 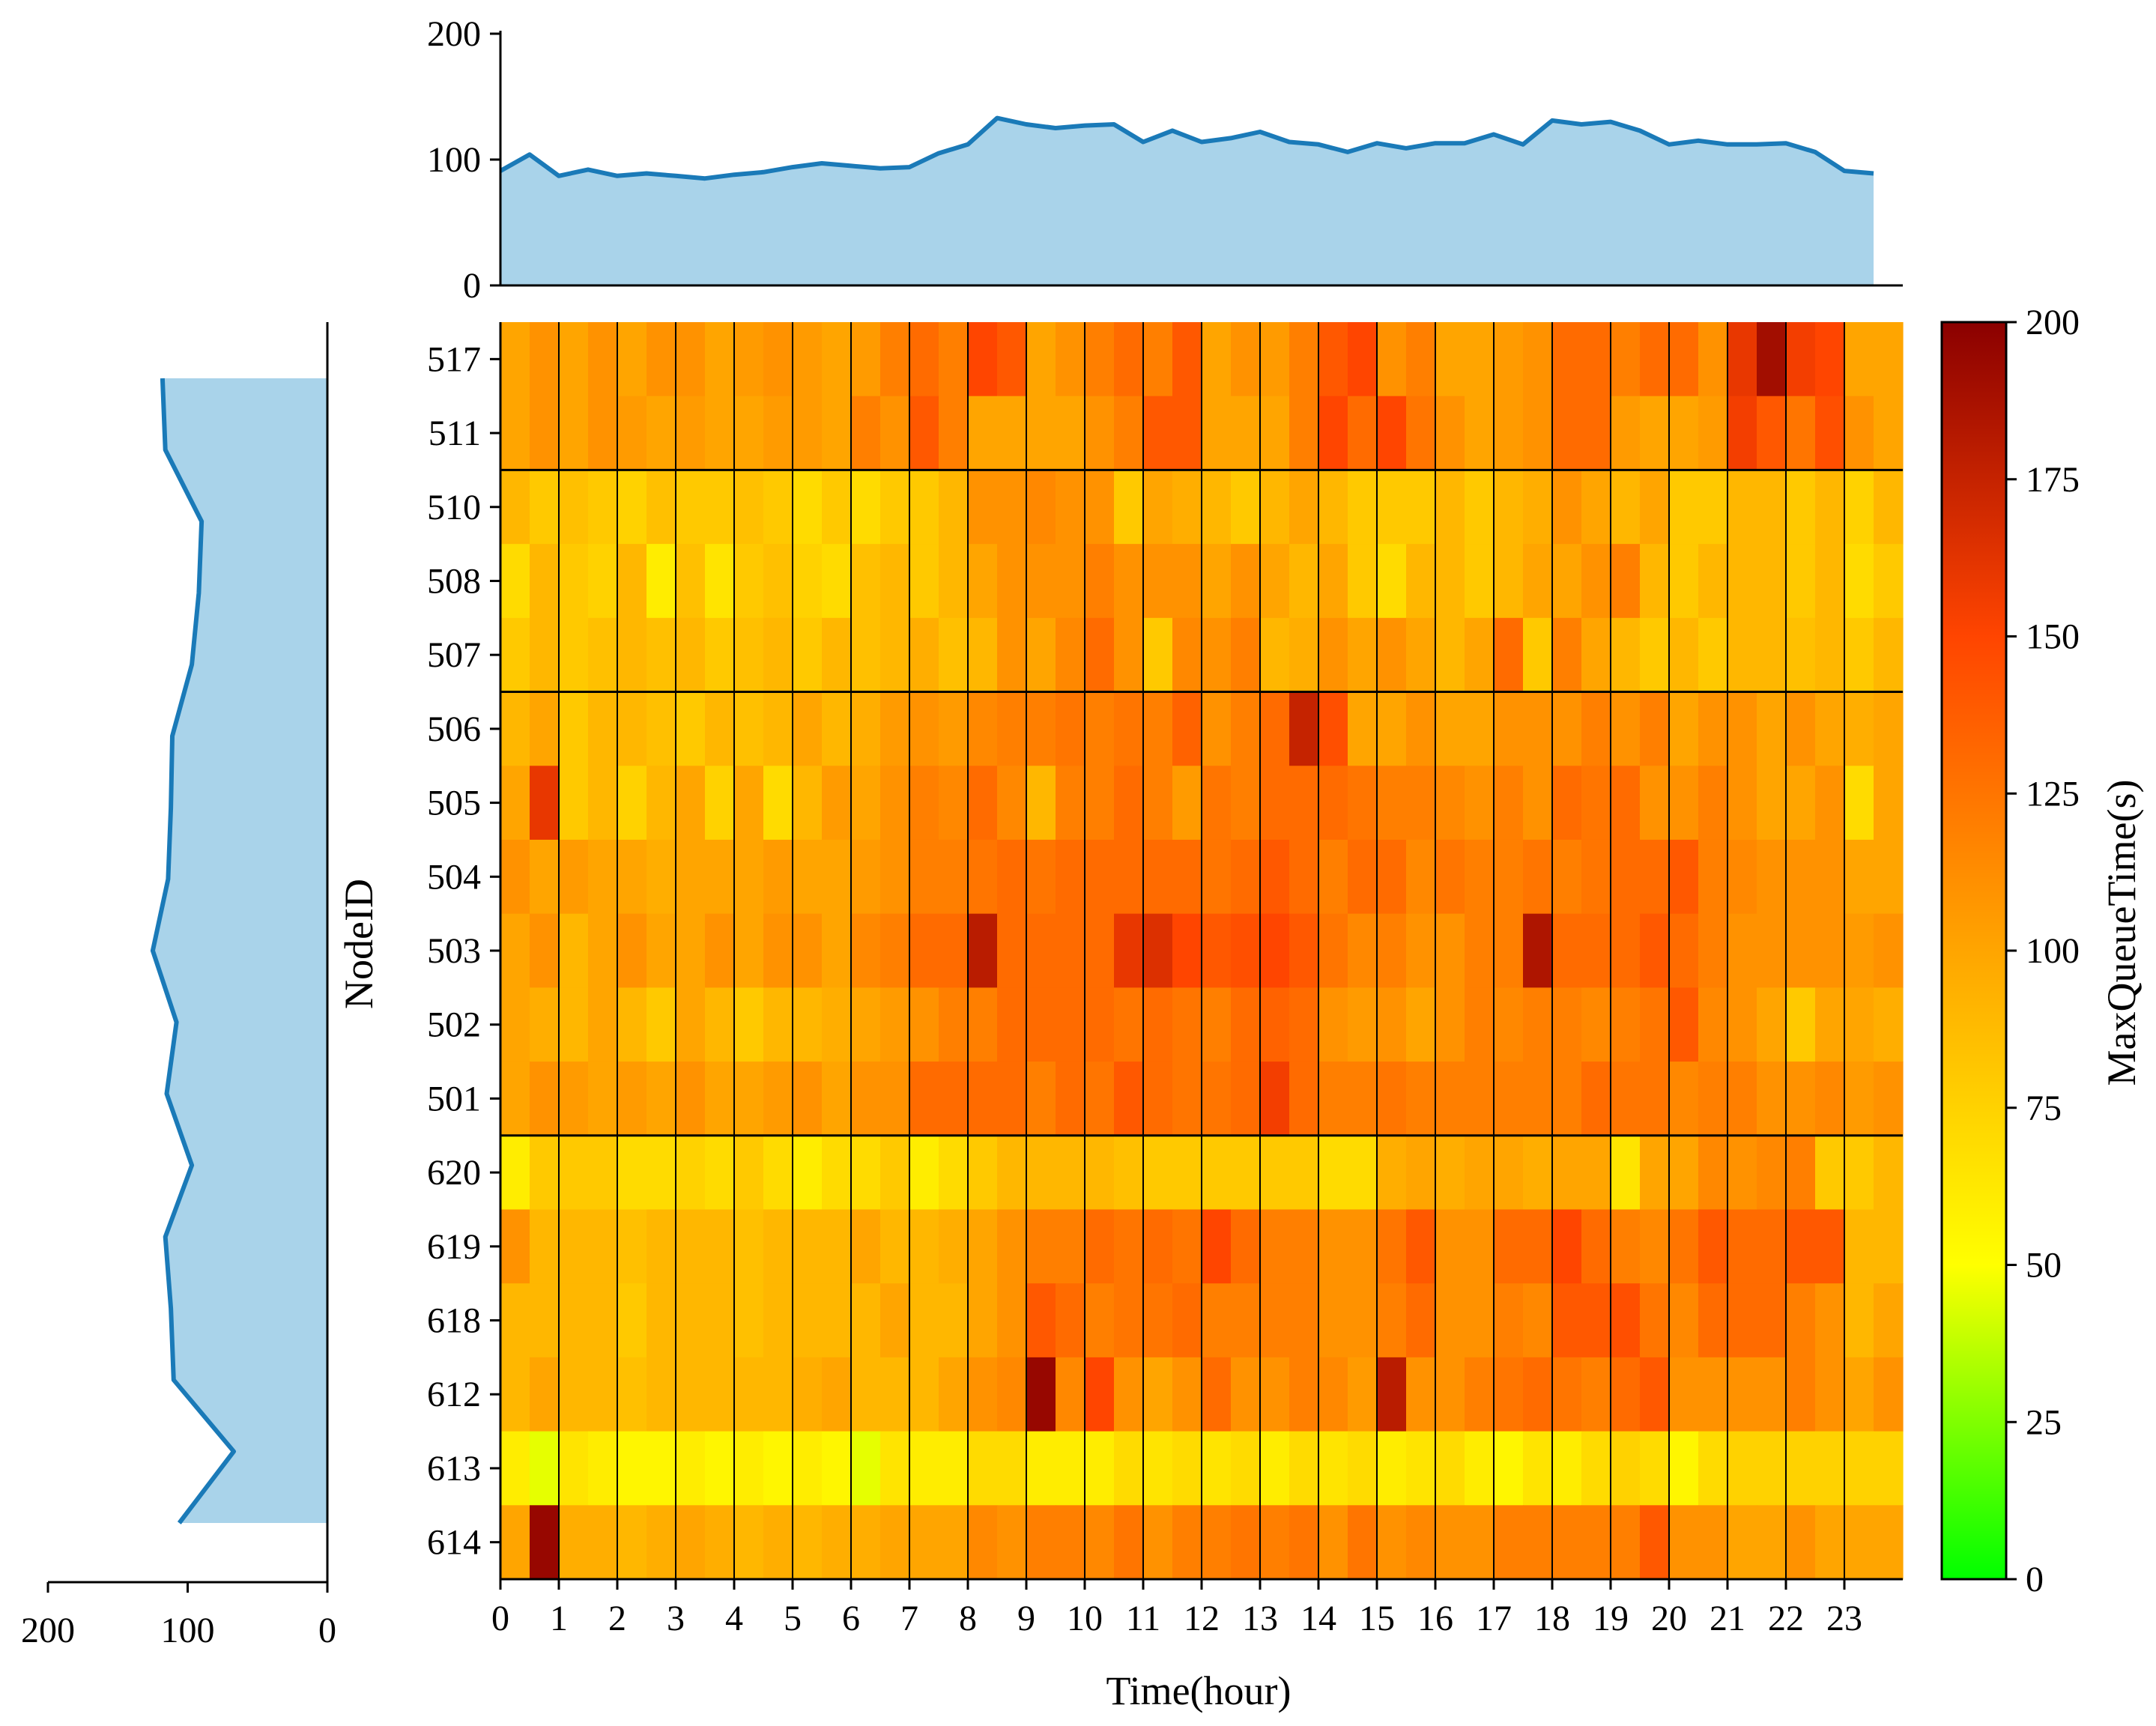 What do you see at coordinates (2053, 951) in the screenshot?
I see `colorbar-tick-label: 100` at bounding box center [2053, 951].